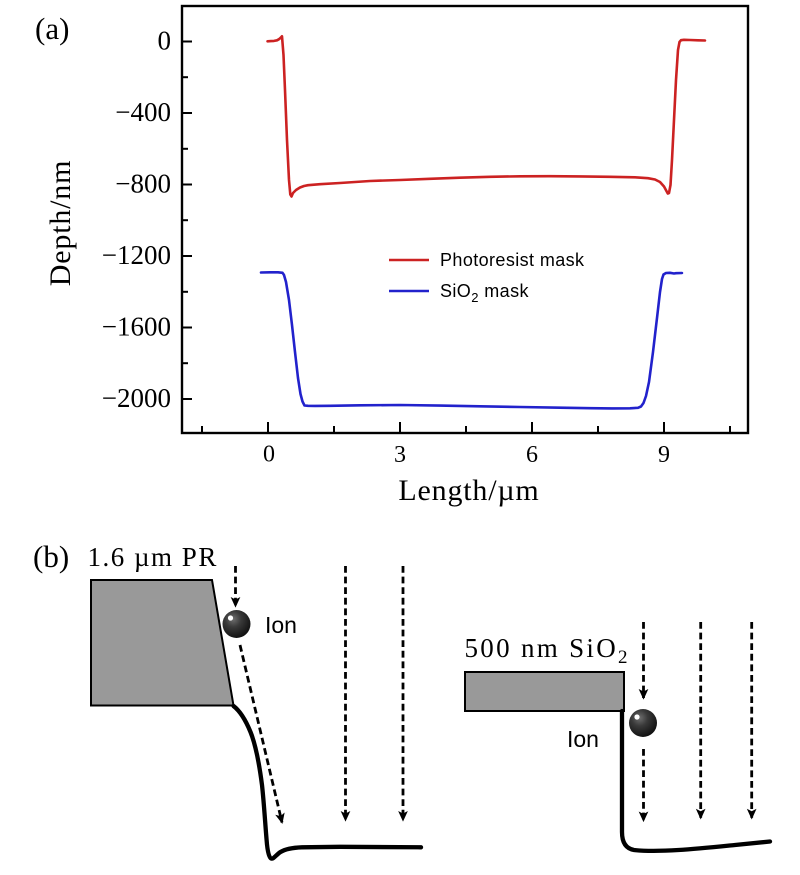 The width and height of the screenshot is (800, 875). What do you see at coordinates (60, 223) in the screenshot?
I see `svg-text: Depth/nm` at bounding box center [60, 223].